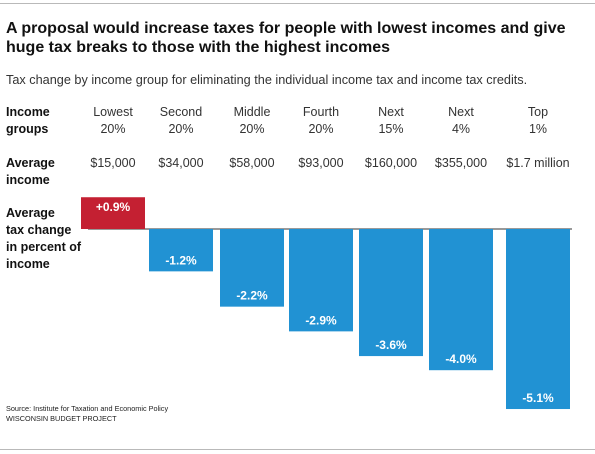 The image size is (595, 454). Describe the element at coordinates (30, 171) in the screenshot. I see `row-label-average-income: Average income` at that location.